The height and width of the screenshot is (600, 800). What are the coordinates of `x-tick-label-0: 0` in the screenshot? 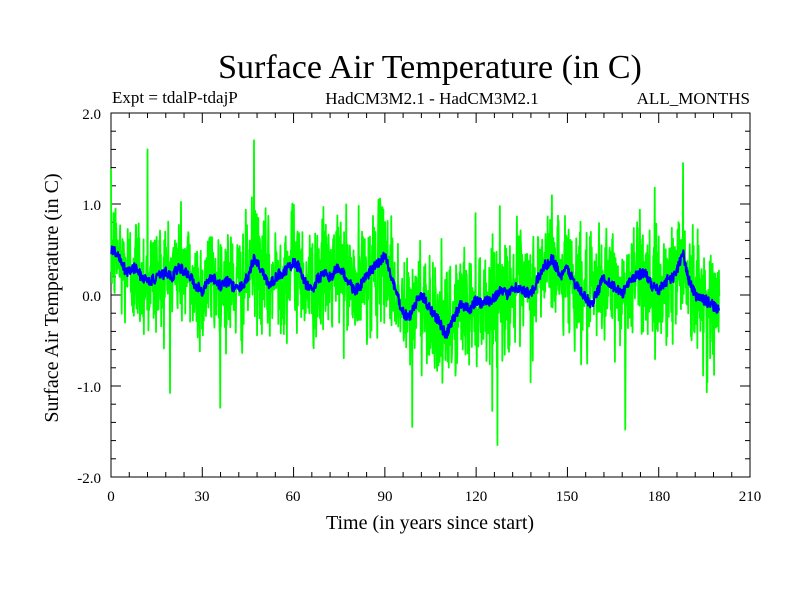 It's located at (111, 497).